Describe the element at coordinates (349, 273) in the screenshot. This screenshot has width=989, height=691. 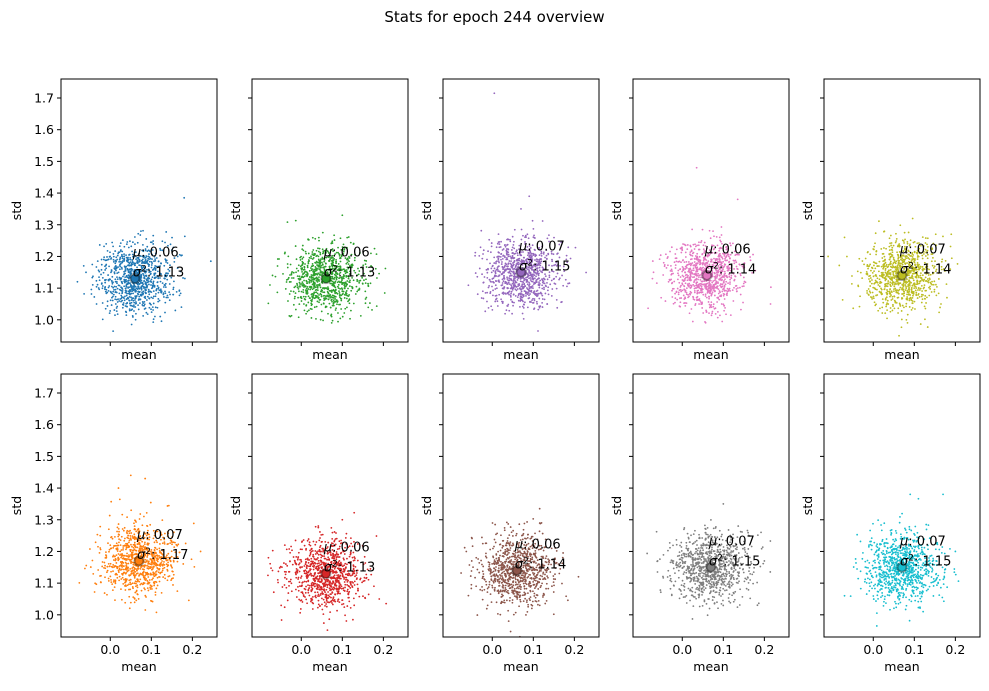
I see `sigma-annotation: σ2: 1.13` at that location.